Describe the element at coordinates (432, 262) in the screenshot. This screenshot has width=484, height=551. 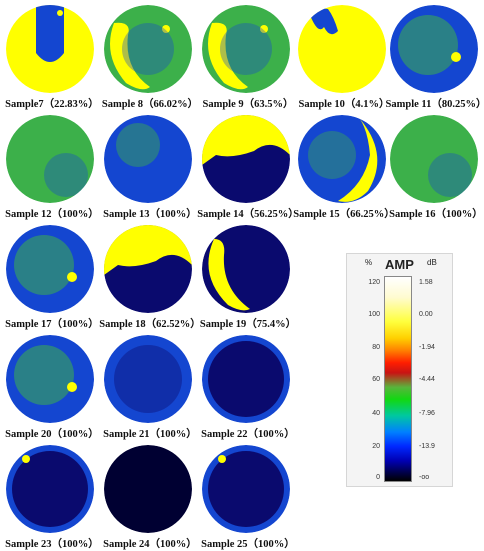
I see `db-unit-label: dB` at that location.